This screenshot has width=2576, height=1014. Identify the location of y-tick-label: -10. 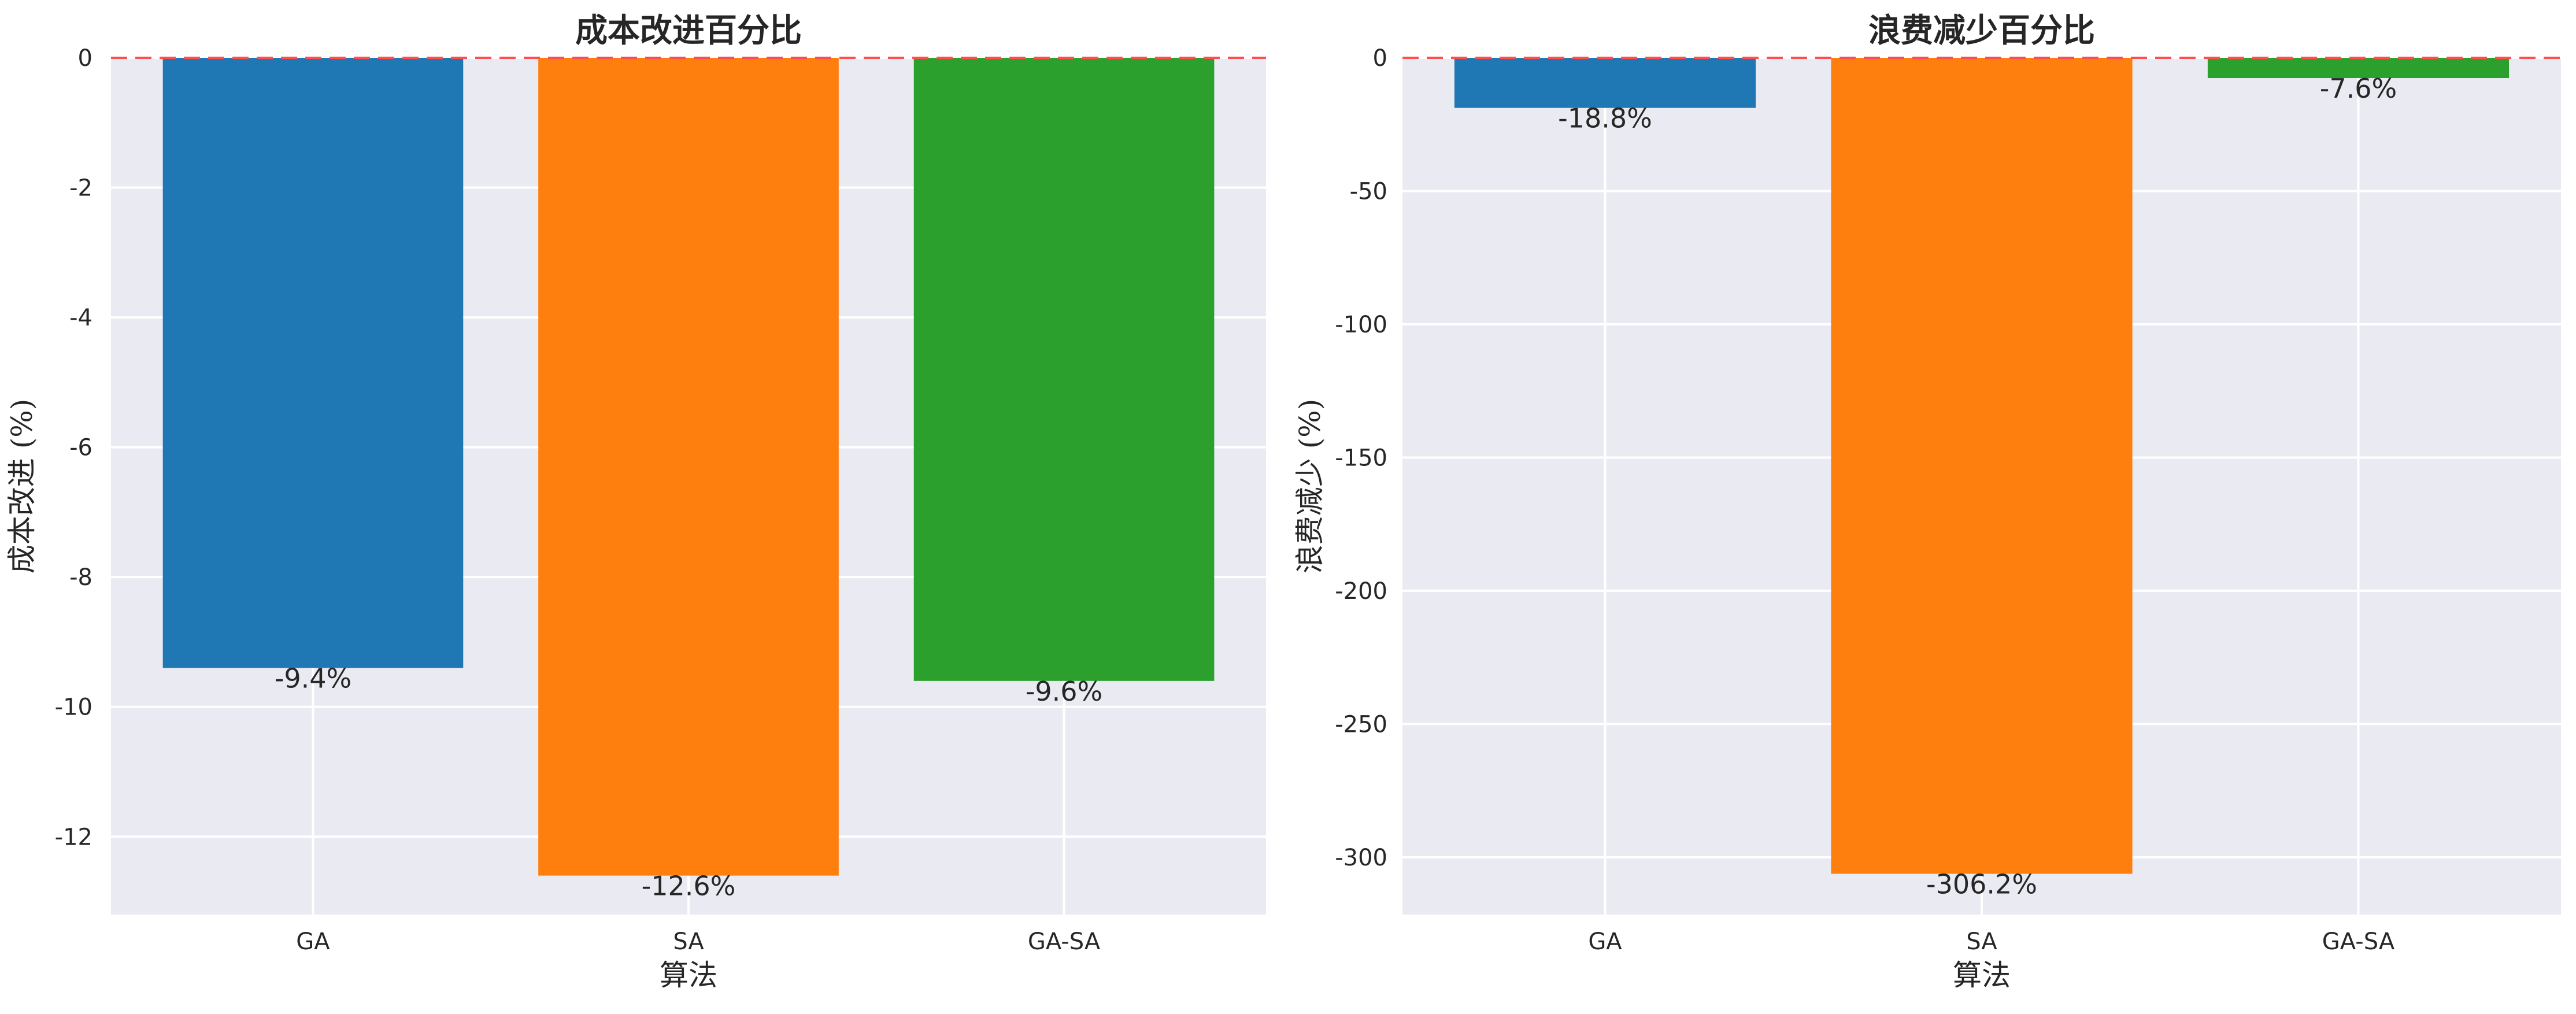
(73, 707).